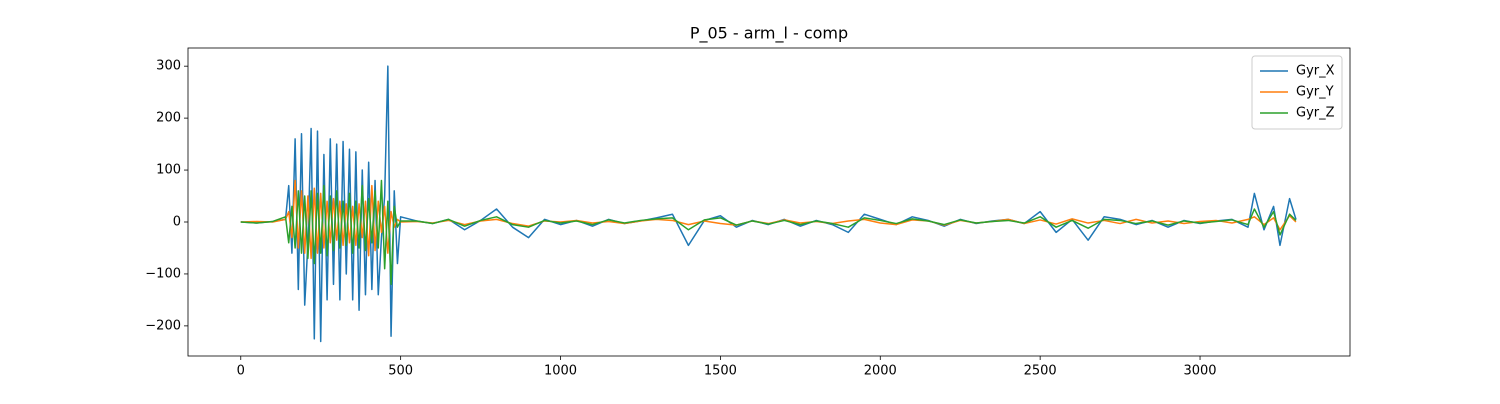 The width and height of the screenshot is (1500, 404). What do you see at coordinates (400, 371) in the screenshot?
I see `x-tick-label: 500` at bounding box center [400, 371].